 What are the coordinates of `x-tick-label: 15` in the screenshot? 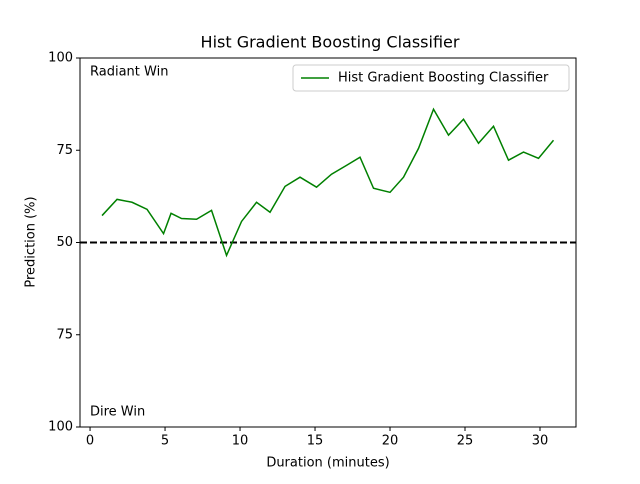 It's located at (315, 441).